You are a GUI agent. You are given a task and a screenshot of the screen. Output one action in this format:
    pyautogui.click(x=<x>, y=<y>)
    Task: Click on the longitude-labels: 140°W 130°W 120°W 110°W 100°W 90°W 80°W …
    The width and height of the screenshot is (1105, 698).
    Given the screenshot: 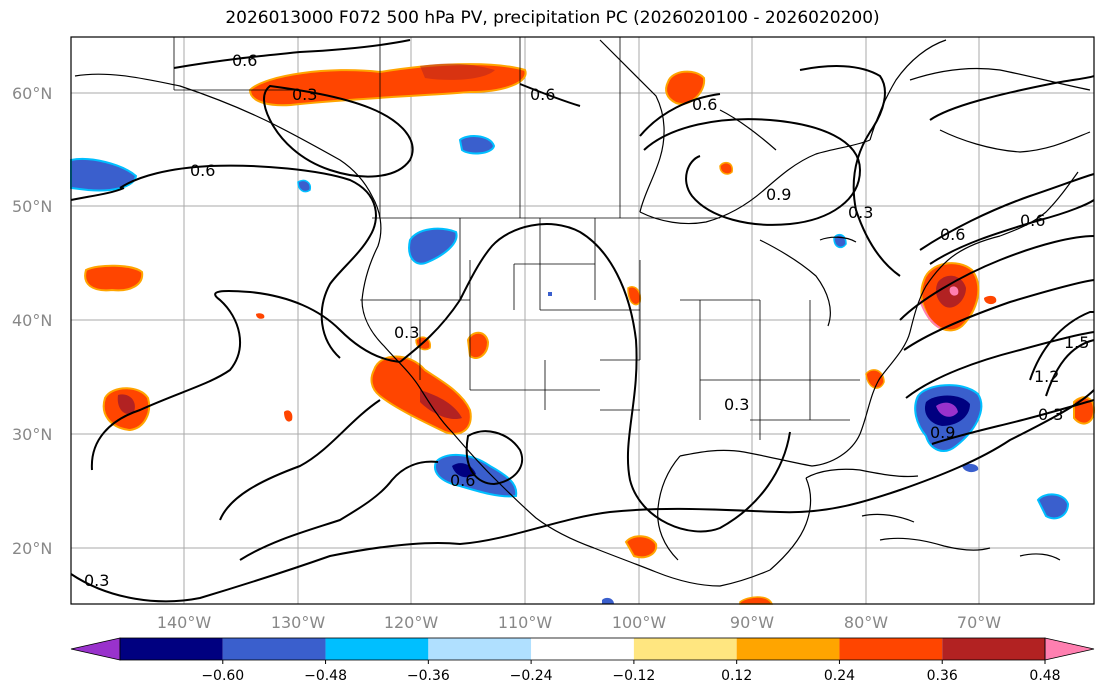 What is the action you would take?
    pyautogui.click(x=579, y=622)
    